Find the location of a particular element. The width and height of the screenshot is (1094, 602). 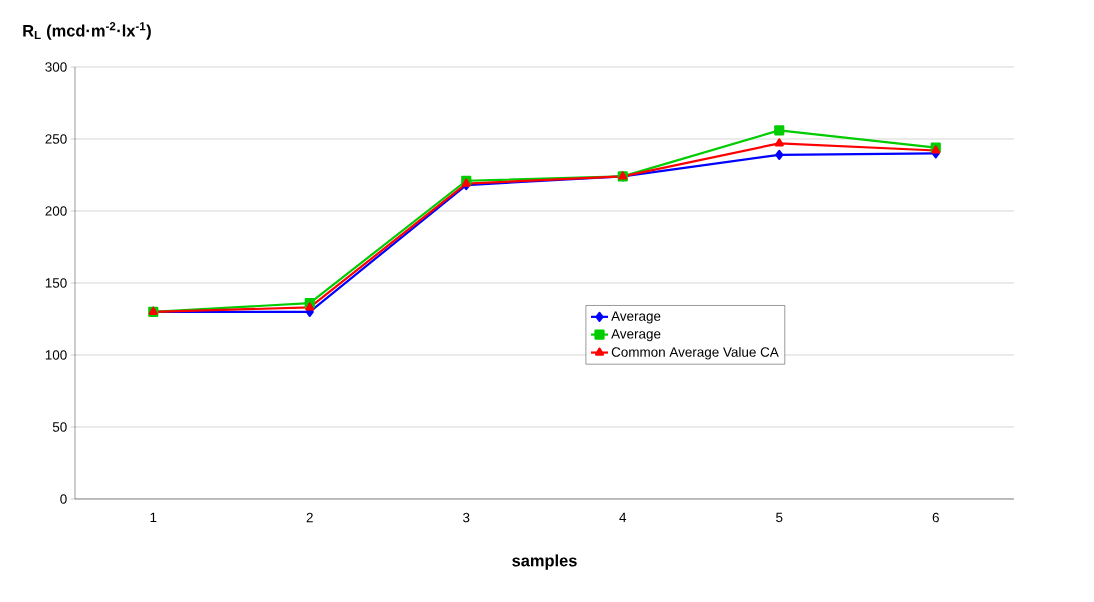

y-tick-label: 200 is located at coordinates (56, 211).